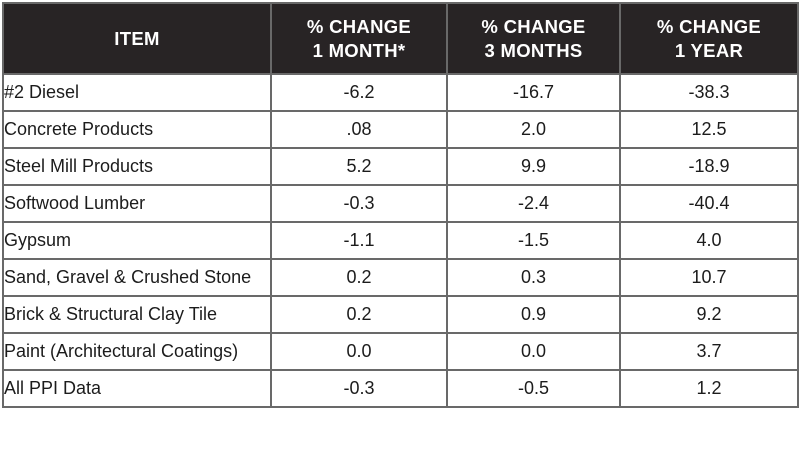  What do you see at coordinates (137, 388) in the screenshot?
I see `cell-item: All PPI Data` at bounding box center [137, 388].